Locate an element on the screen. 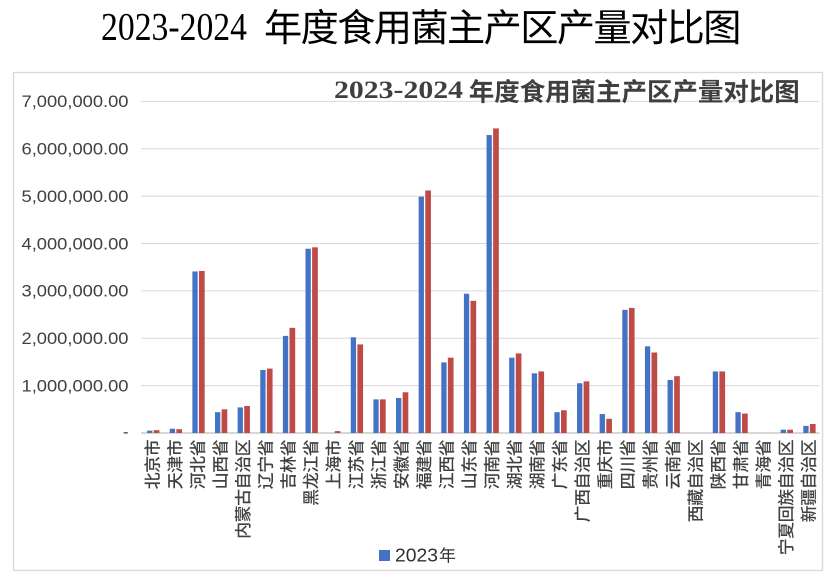 The height and width of the screenshot is (585, 839). svg-text: 1,000,000.00 is located at coordinates (75, 386).